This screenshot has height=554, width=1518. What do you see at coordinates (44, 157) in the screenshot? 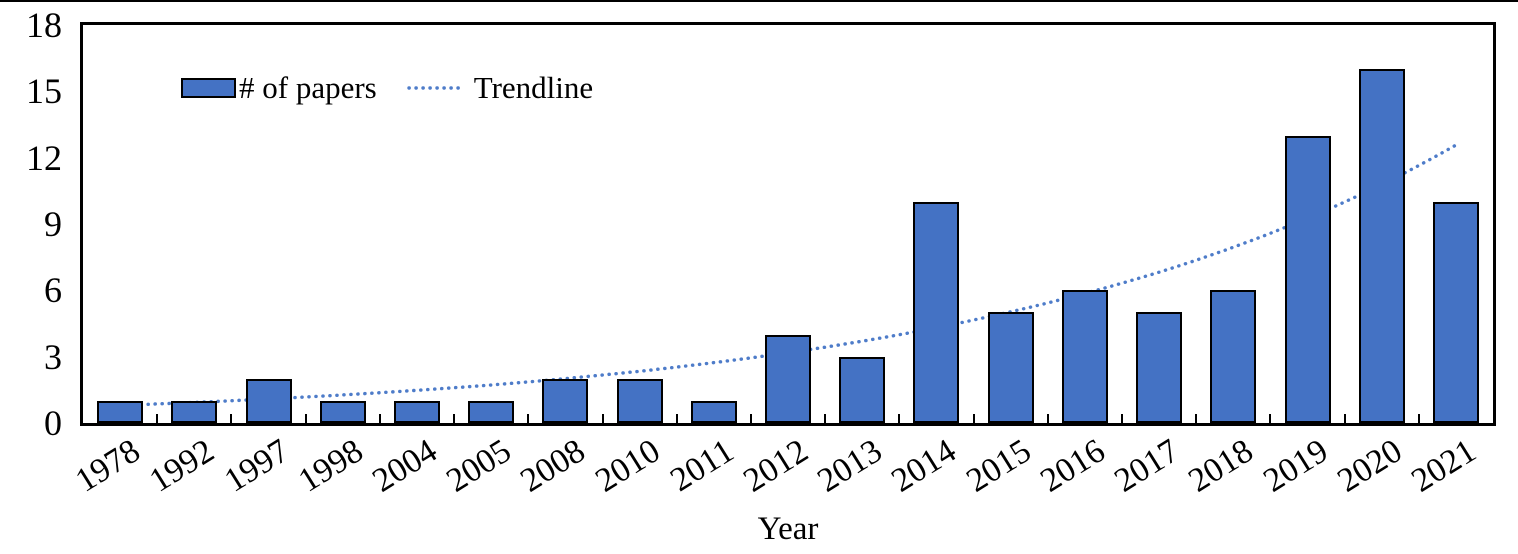
I see `y-axis-tick-label: 12` at bounding box center [44, 157].